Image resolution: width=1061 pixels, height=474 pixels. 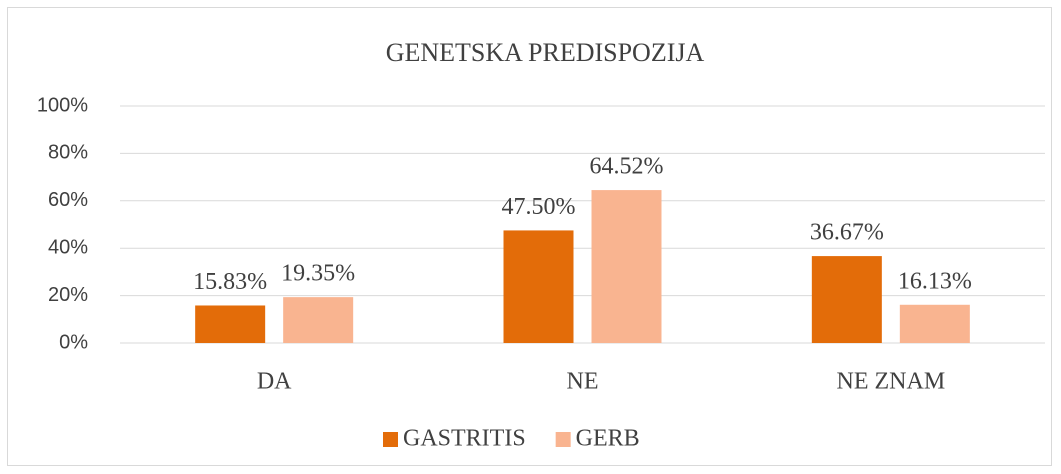 I want to click on y-tick-label: 80%, so click(x=68, y=153).